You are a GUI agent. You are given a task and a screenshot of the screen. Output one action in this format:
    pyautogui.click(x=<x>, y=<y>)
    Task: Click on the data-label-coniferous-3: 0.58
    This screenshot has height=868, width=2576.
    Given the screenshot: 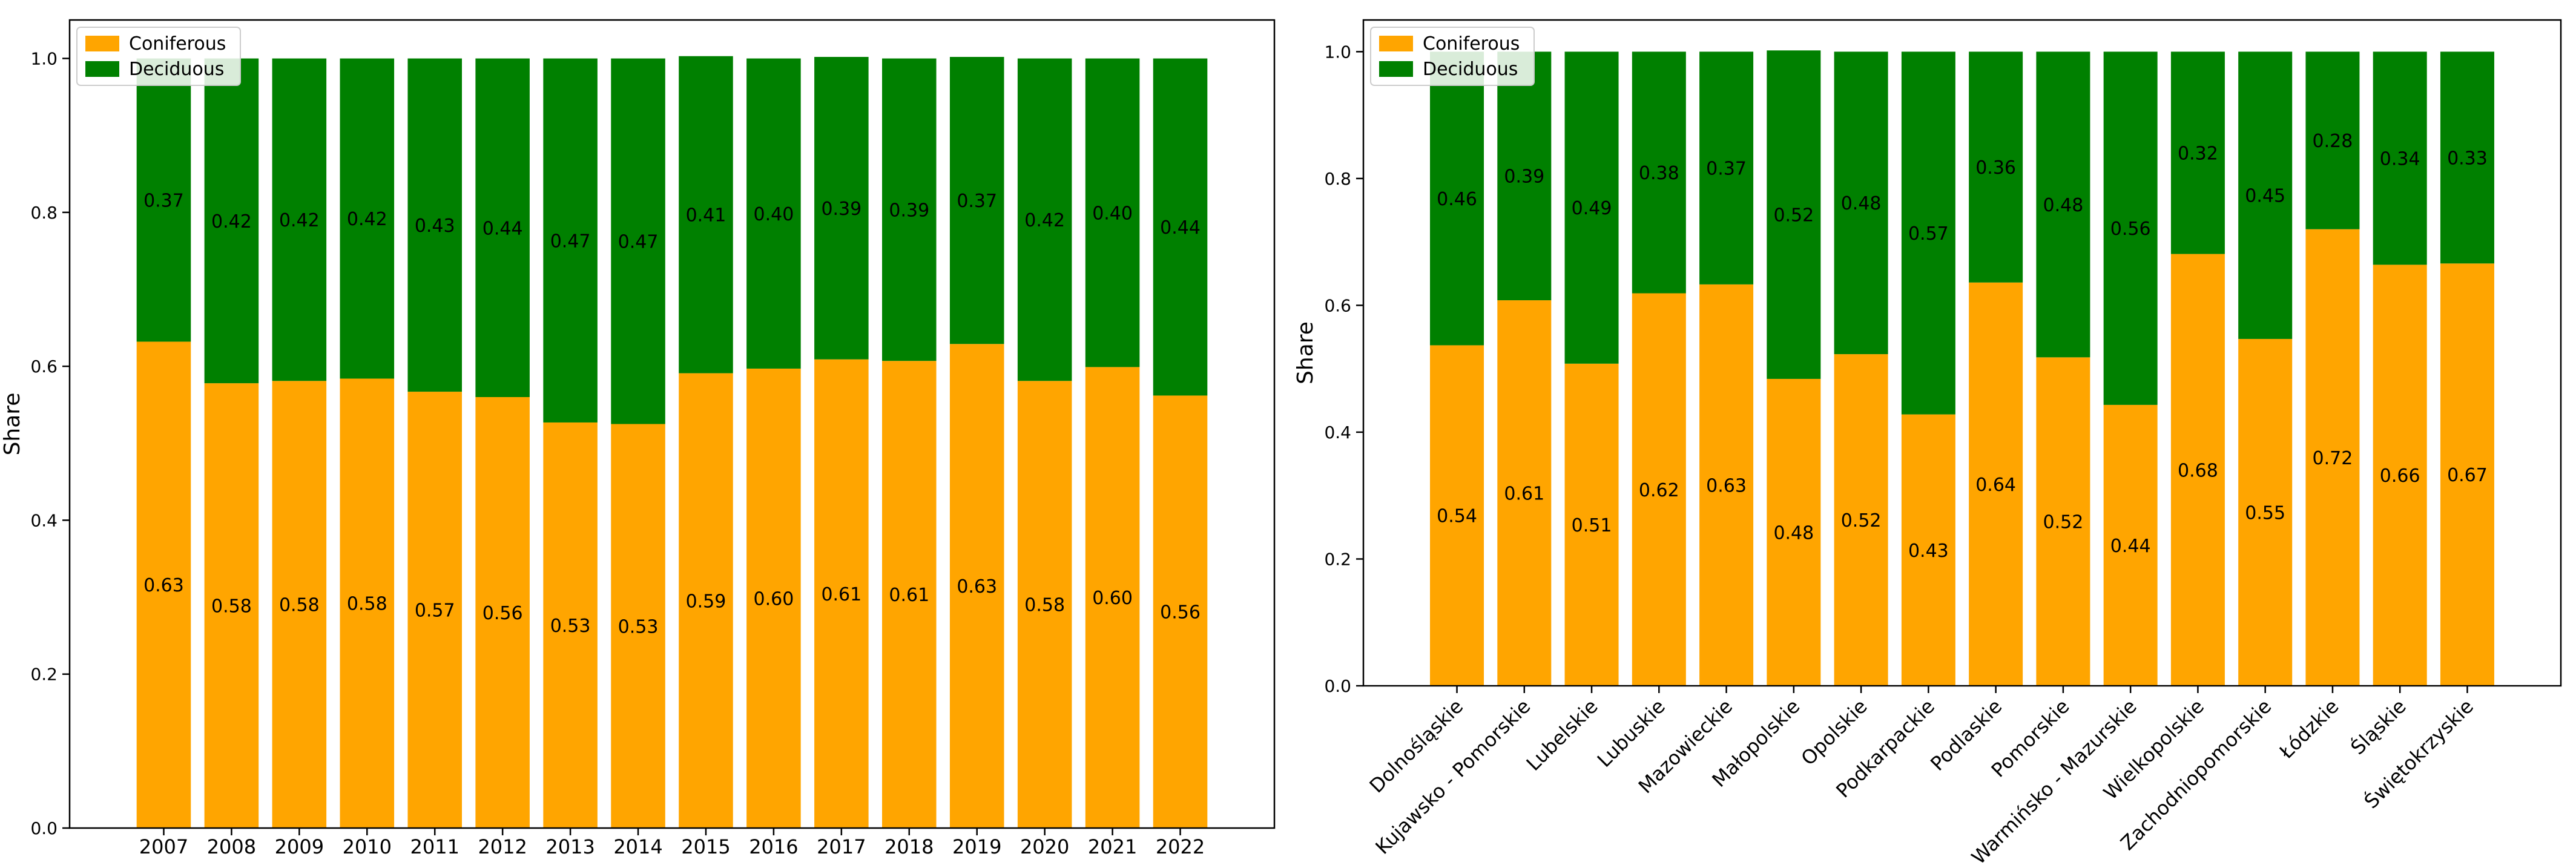 What is the action you would take?
    pyautogui.click(x=299, y=605)
    